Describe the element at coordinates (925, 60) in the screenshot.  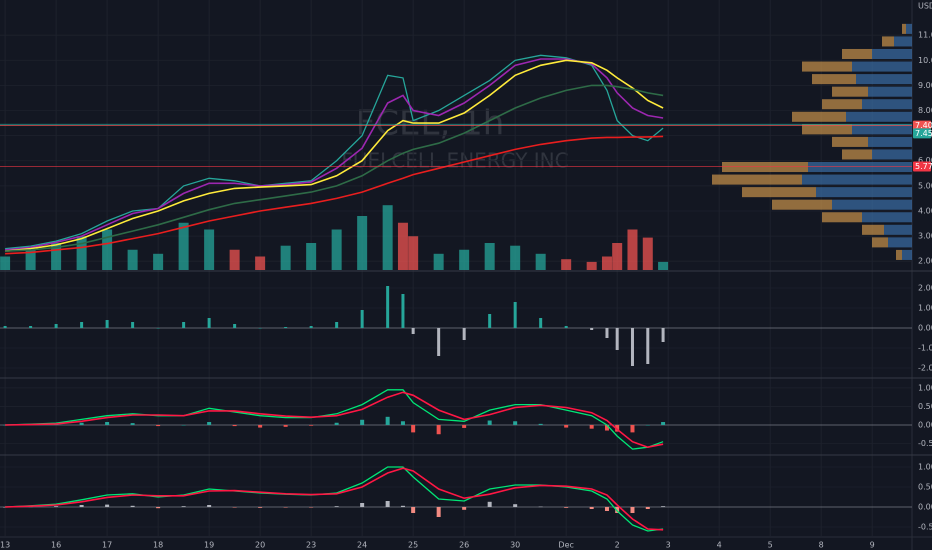
I see `y-tick-label: 10.00` at that location.